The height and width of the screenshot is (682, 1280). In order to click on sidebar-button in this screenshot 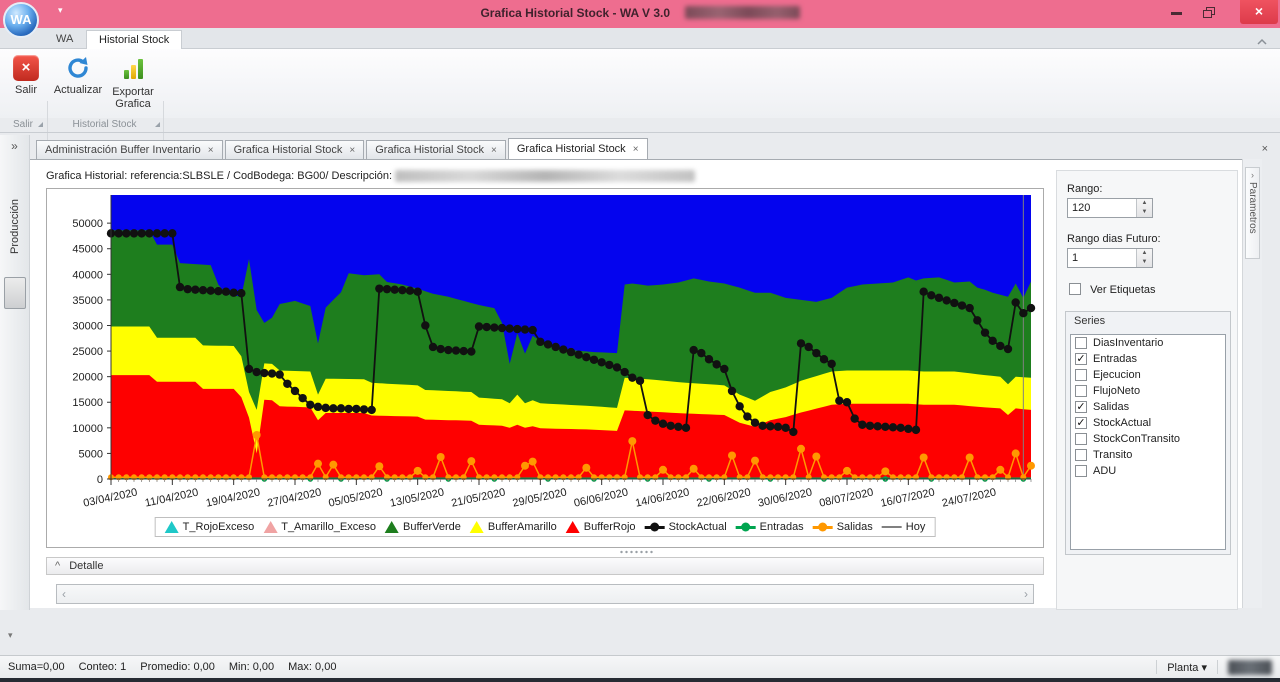, I will do `click(15, 293)`.